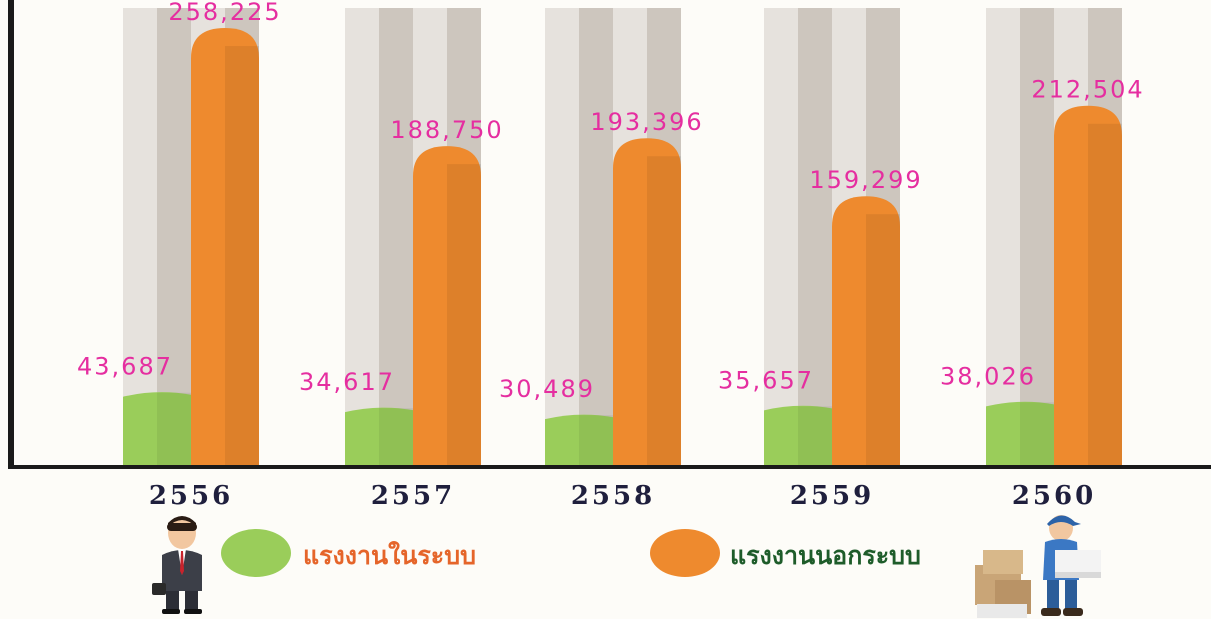  I want to click on legend-swatch-inner, so click(256, 553).